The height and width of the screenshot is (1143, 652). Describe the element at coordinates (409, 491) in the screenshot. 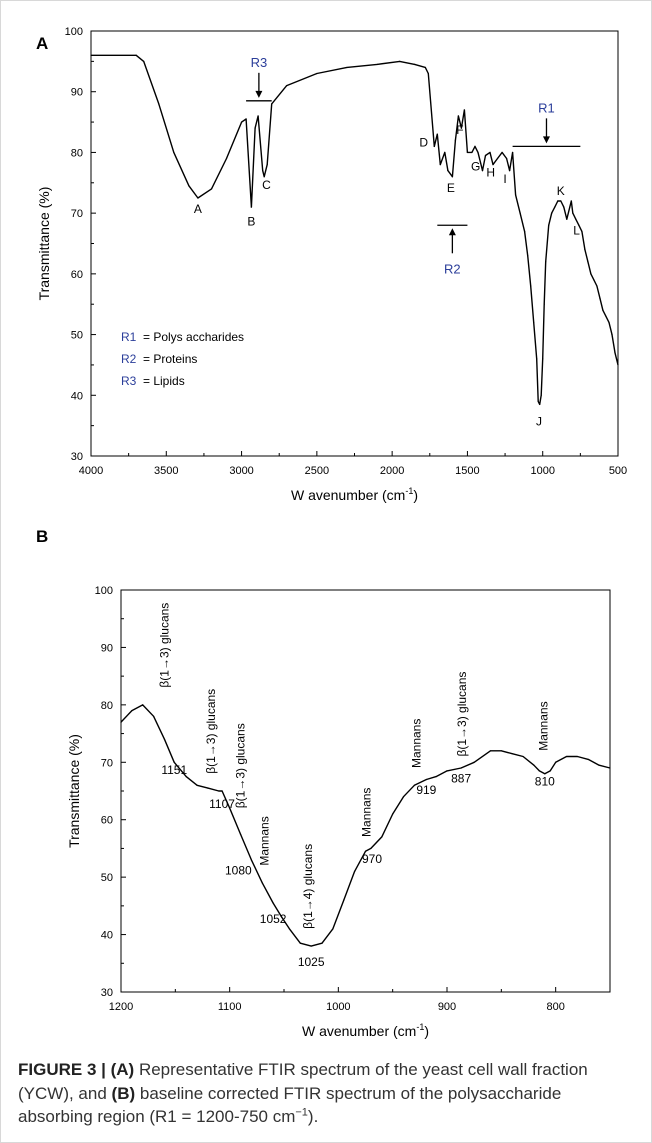

I see `x-axis-label-superscript: -1` at that location.